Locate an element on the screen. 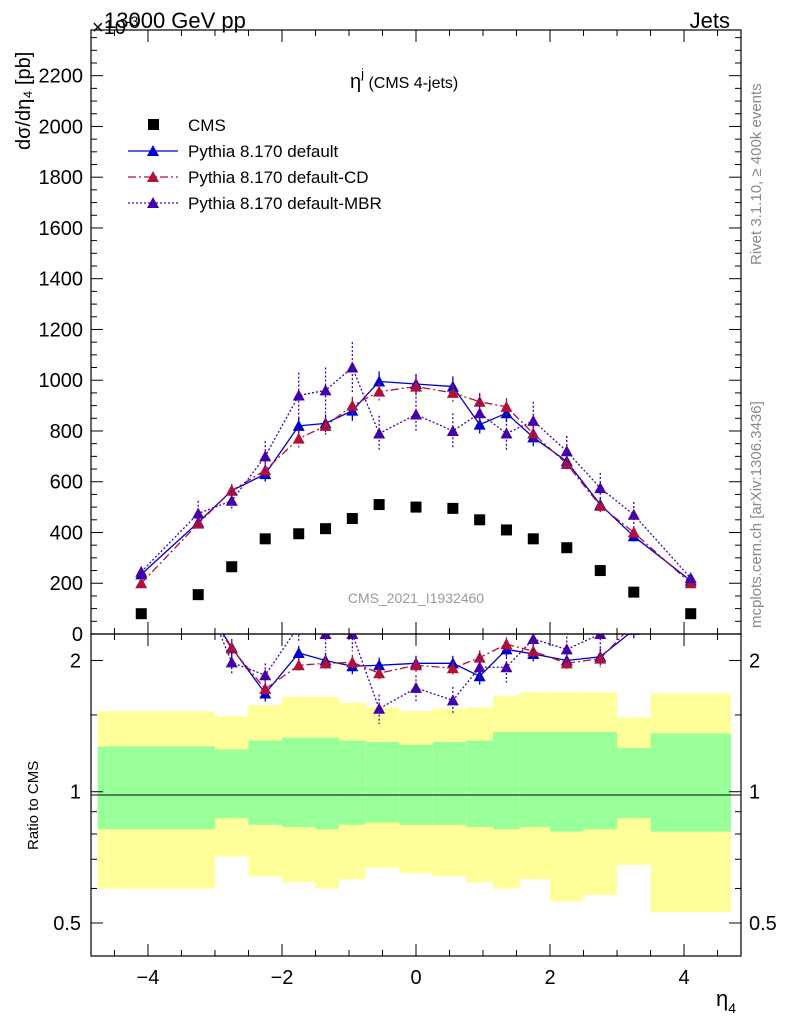 The height and width of the screenshot is (1024, 786). x-axis-title: η4 is located at coordinates (726, 1001).